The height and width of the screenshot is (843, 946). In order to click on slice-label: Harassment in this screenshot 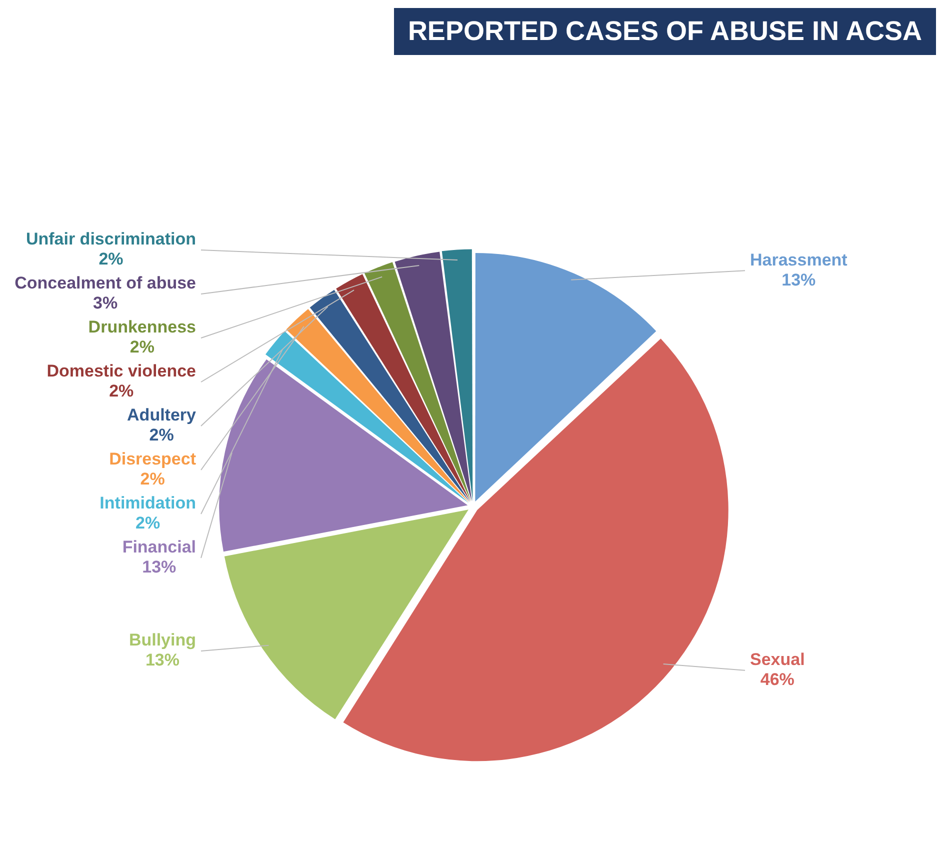, I will do `click(799, 260)`.